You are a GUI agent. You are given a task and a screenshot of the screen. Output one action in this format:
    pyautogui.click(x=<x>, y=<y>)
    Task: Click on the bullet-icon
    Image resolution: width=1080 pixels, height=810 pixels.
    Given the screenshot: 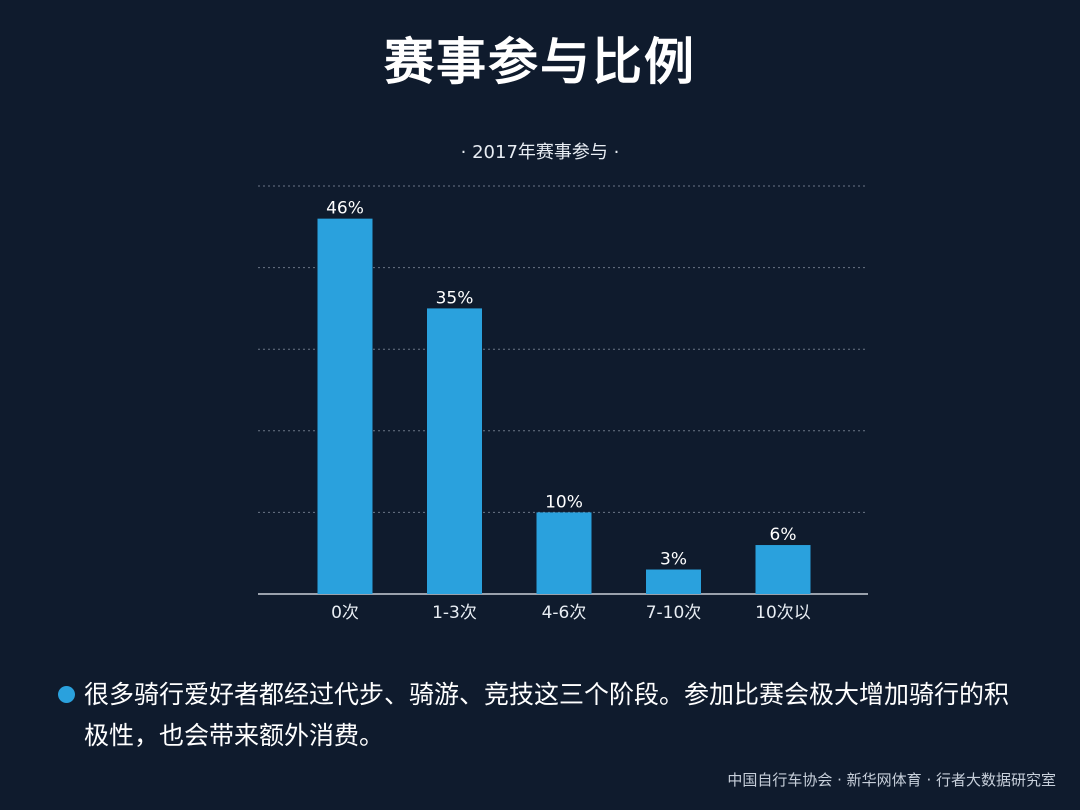 What is the action you would take?
    pyautogui.click(x=66, y=694)
    